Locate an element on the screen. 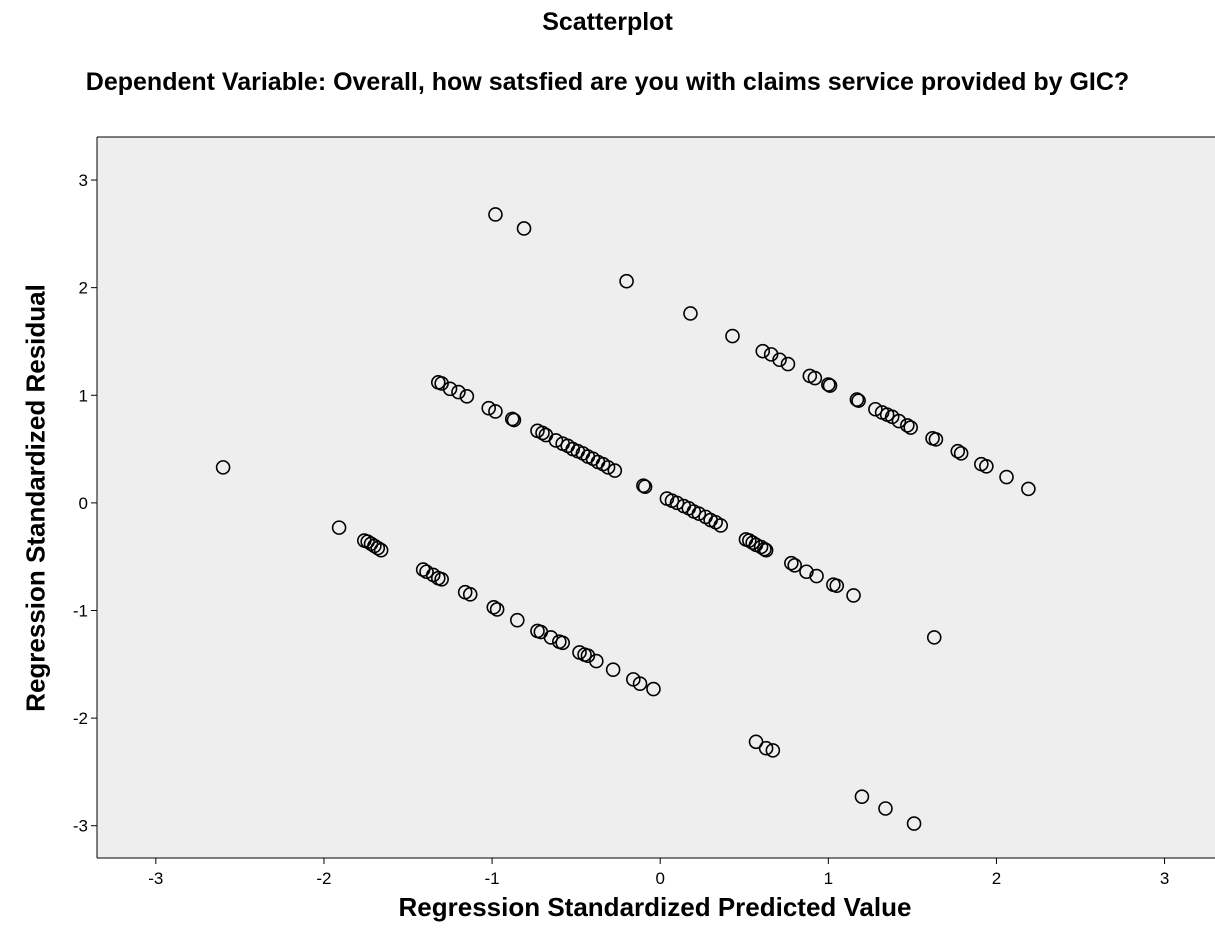  x-tick-label: -2 is located at coordinates (323, 878).